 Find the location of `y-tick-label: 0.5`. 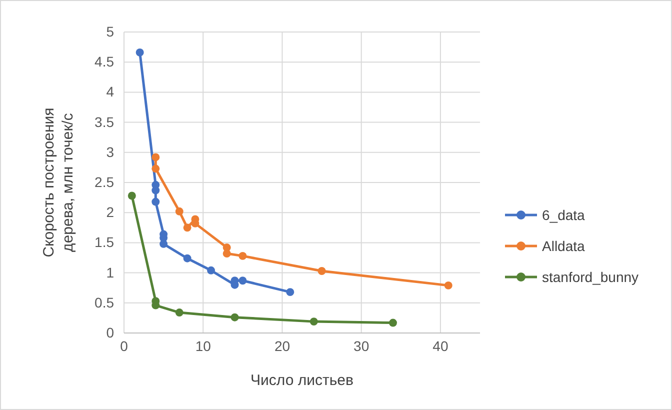

y-tick-label: 0.5 is located at coordinates (104, 302).